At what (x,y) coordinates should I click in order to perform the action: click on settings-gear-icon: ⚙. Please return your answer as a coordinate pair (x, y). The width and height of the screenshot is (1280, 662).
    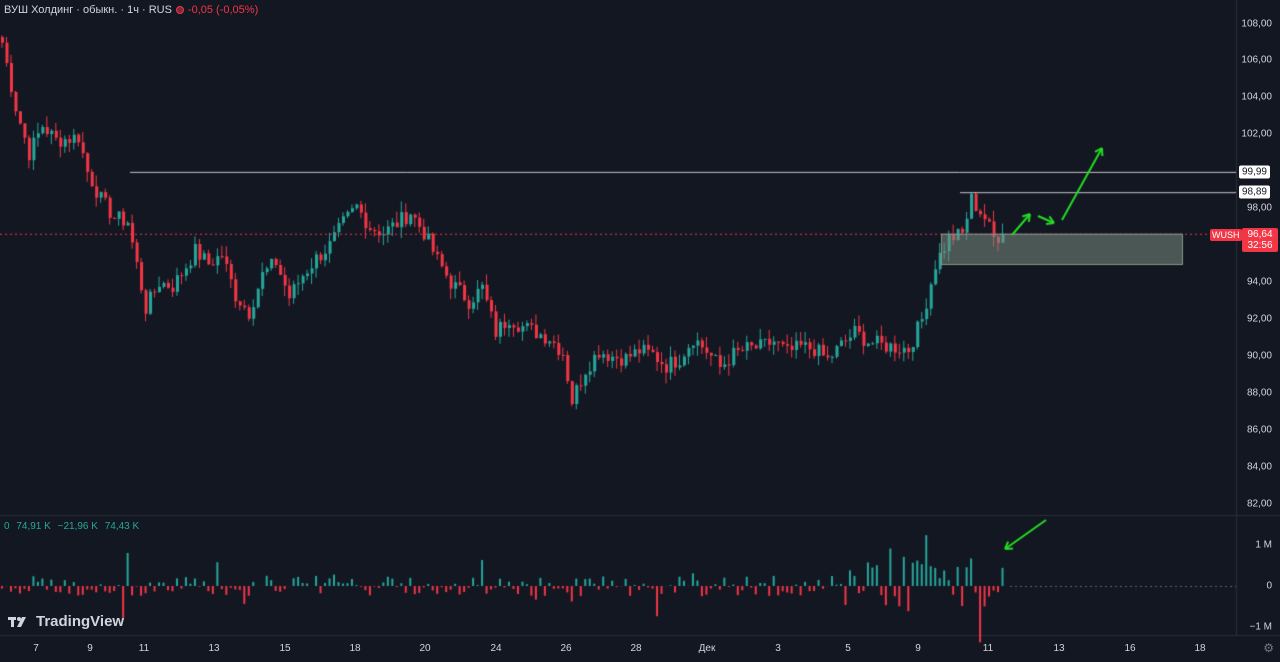
    Looking at the image, I should click on (1268, 648).